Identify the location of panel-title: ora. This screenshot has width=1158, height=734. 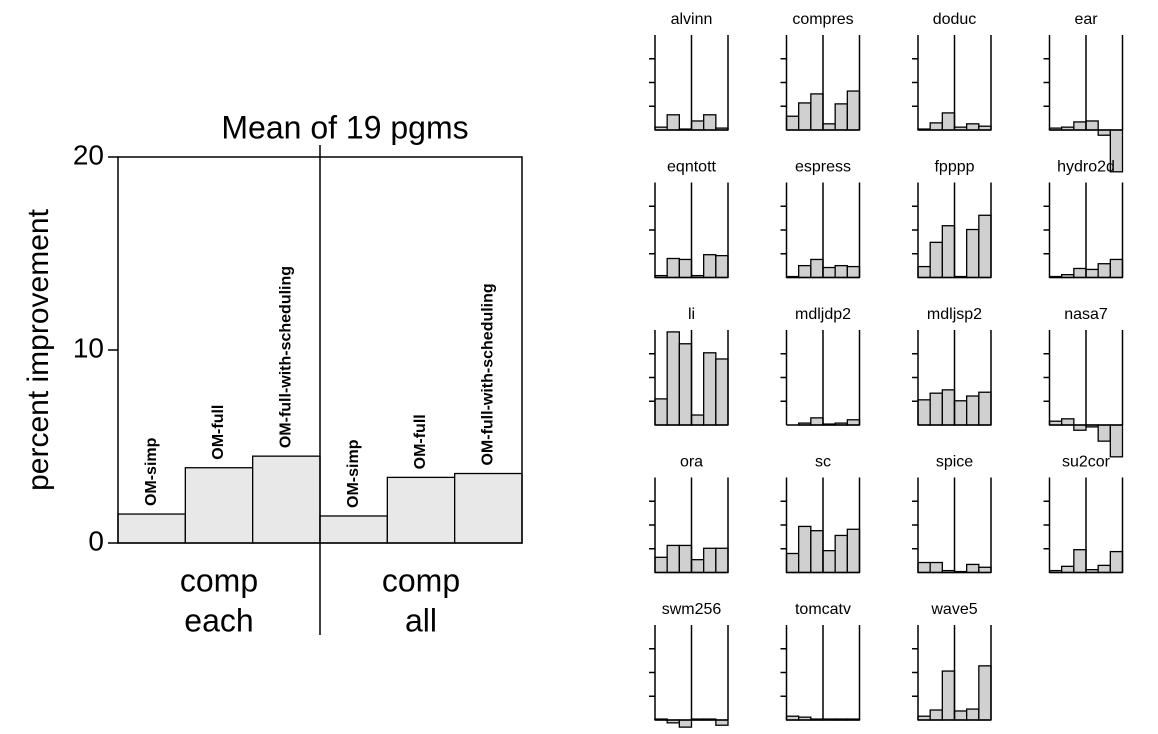
(691, 462).